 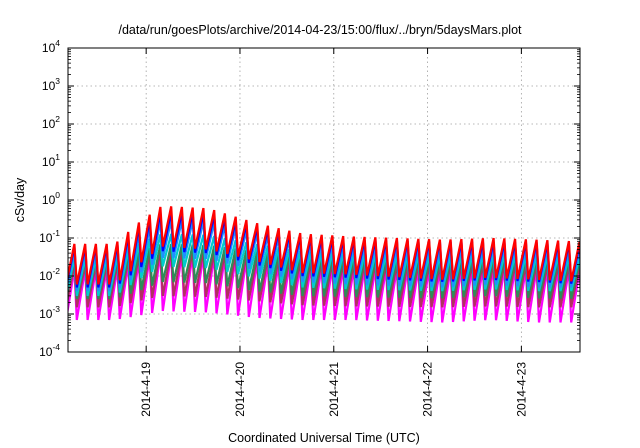 What do you see at coordinates (49, 312) in the screenshot?
I see `y-tick-label: 10⁻³` at bounding box center [49, 312].